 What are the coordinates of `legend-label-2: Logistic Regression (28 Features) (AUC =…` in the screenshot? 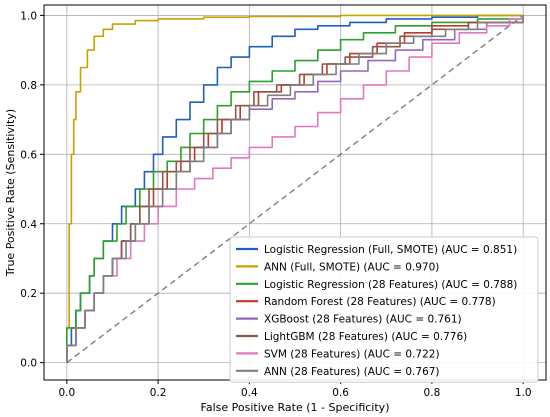 It's located at (390, 285).